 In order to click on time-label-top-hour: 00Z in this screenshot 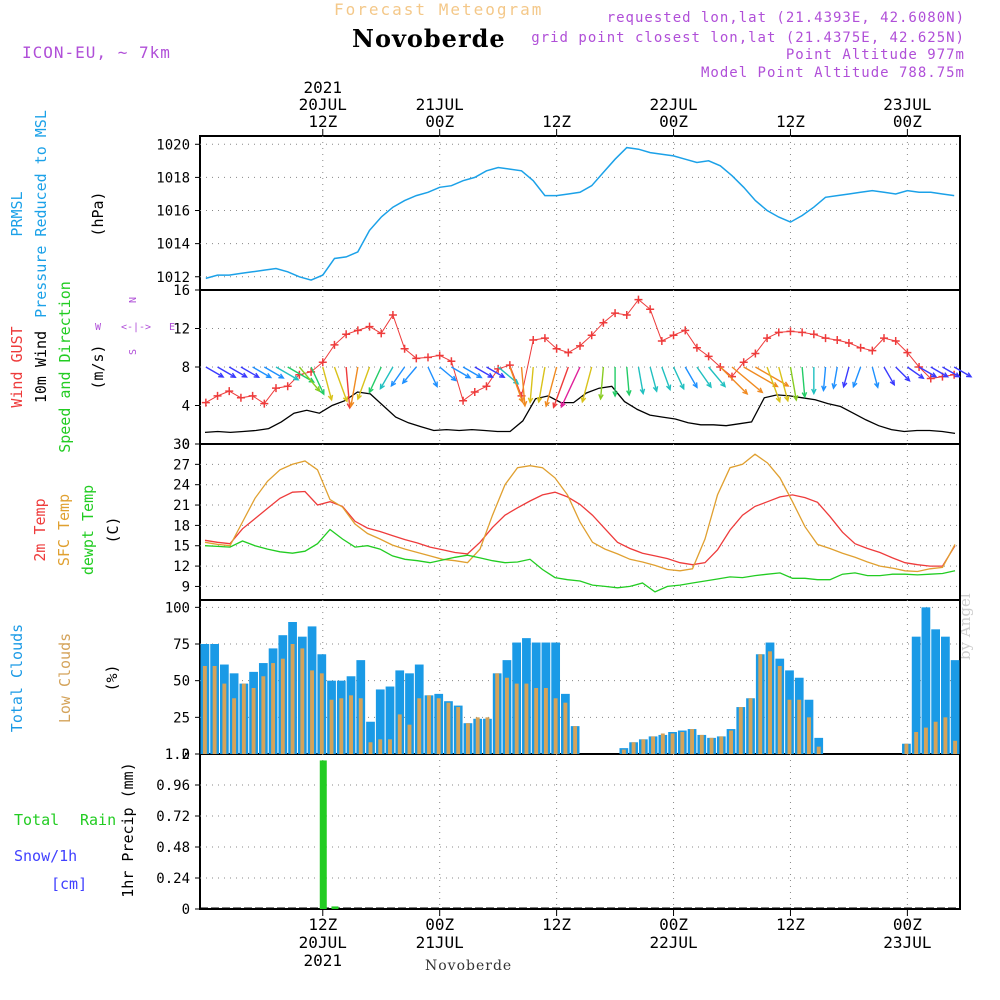, I will do `click(439, 121)`.